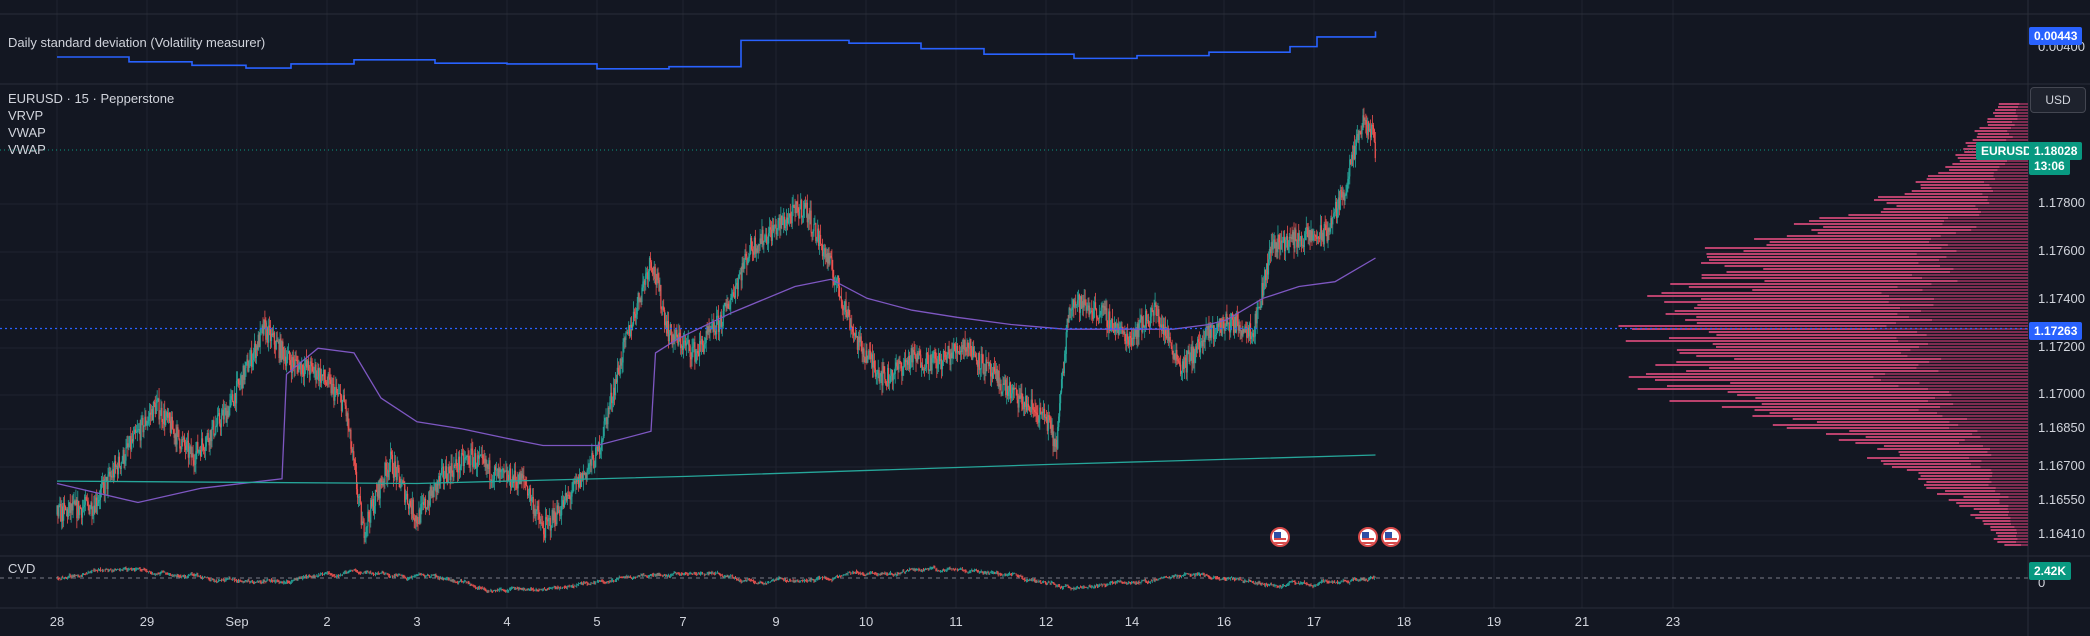 This screenshot has width=2090, height=636. Describe the element at coordinates (22, 568) in the screenshot. I see `cvd-label: CVD` at that location.